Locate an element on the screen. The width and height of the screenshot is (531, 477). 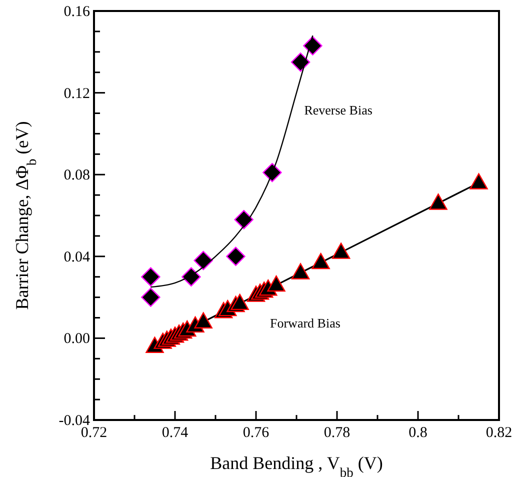
x-tick-label: 0.82 is located at coordinates (499, 433).